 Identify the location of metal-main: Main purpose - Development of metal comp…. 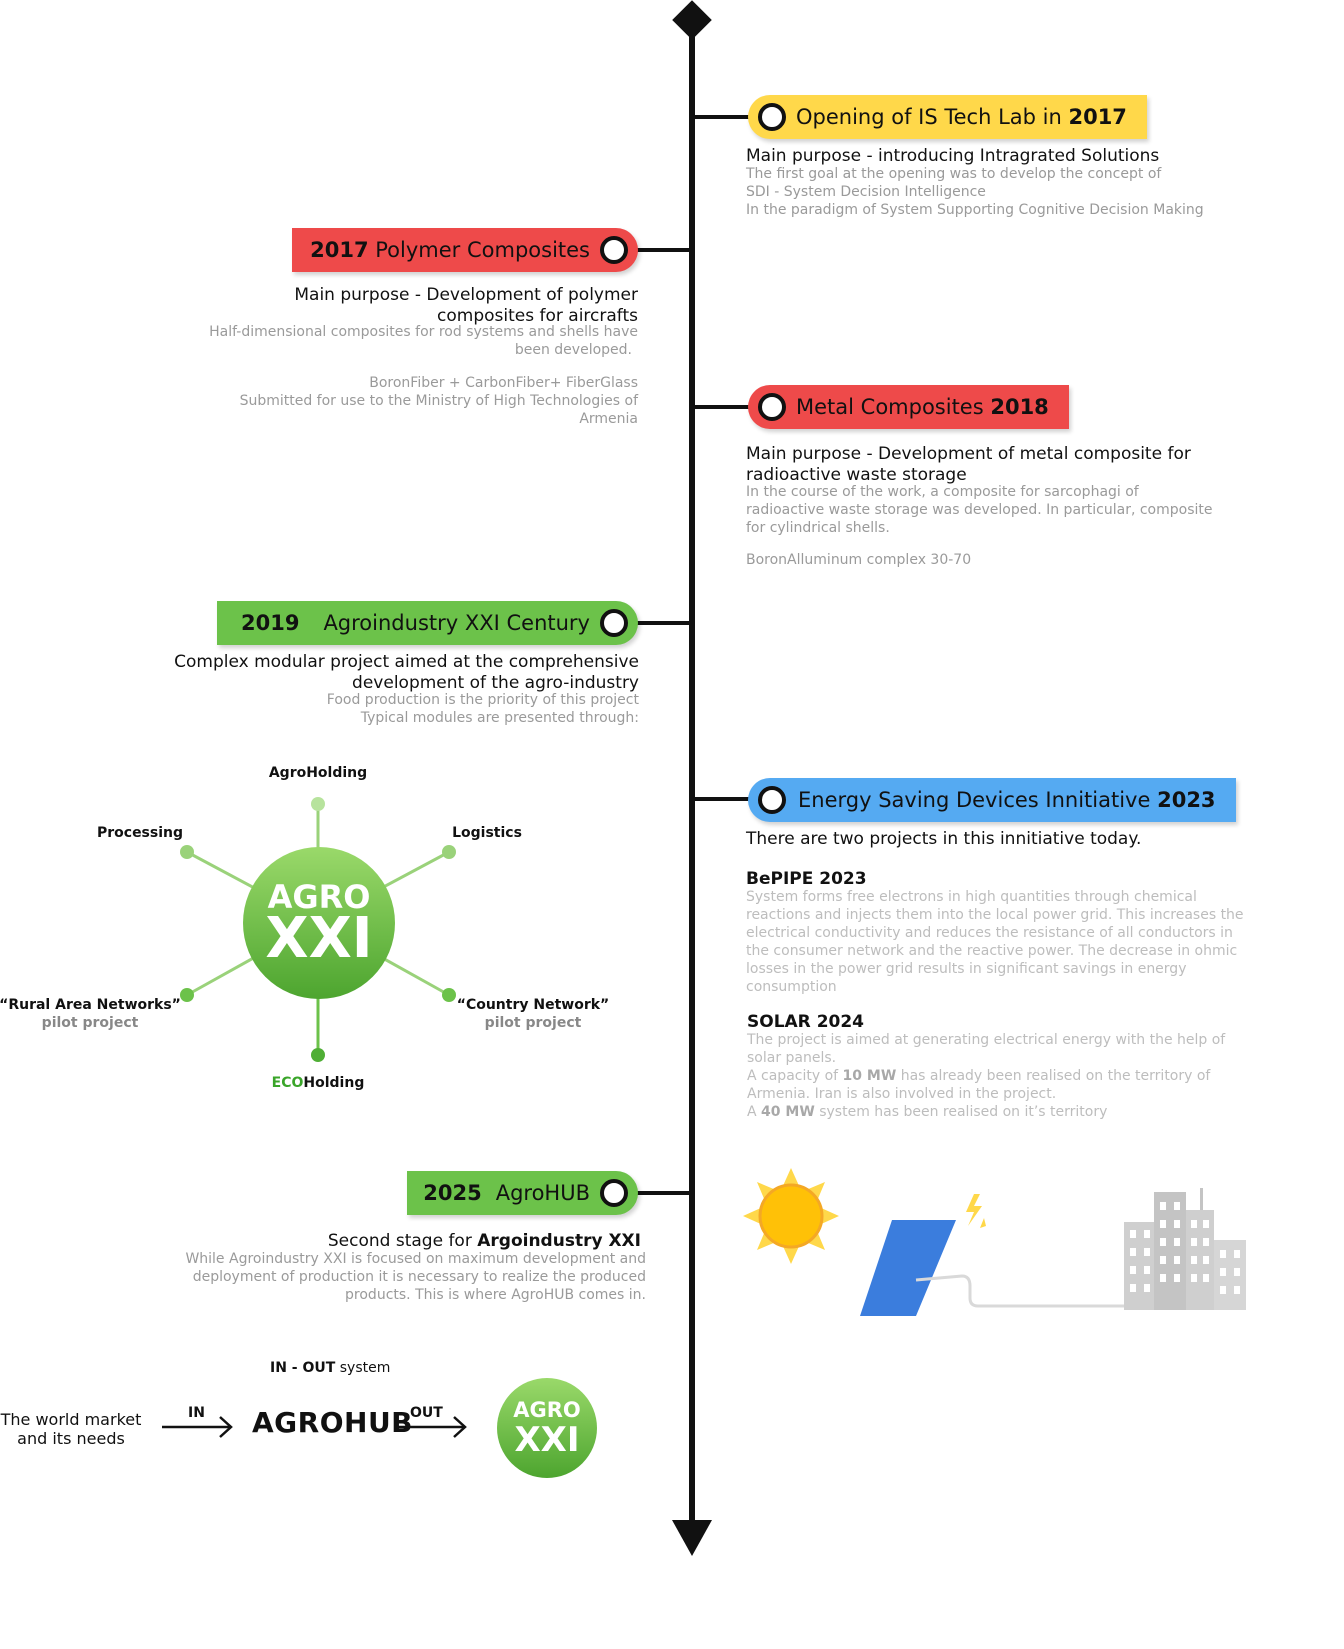
(968, 465).